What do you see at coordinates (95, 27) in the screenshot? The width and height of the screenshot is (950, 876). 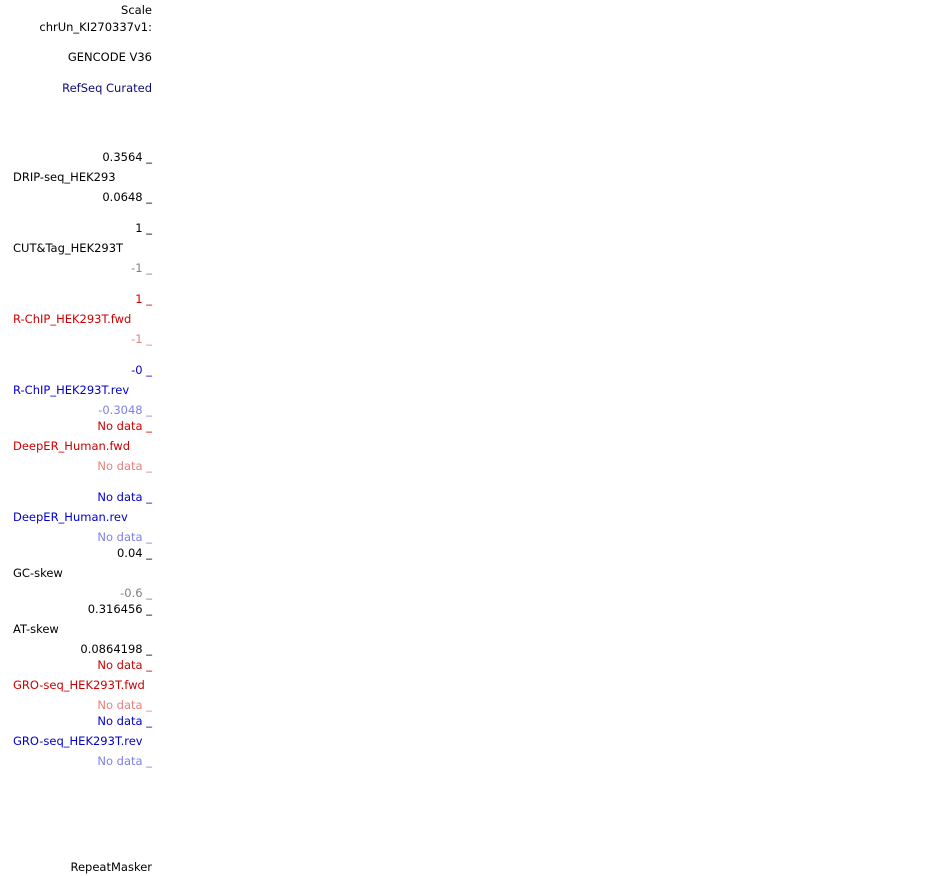 I see `chromosome-label: chrUn_KI270337v1:` at bounding box center [95, 27].